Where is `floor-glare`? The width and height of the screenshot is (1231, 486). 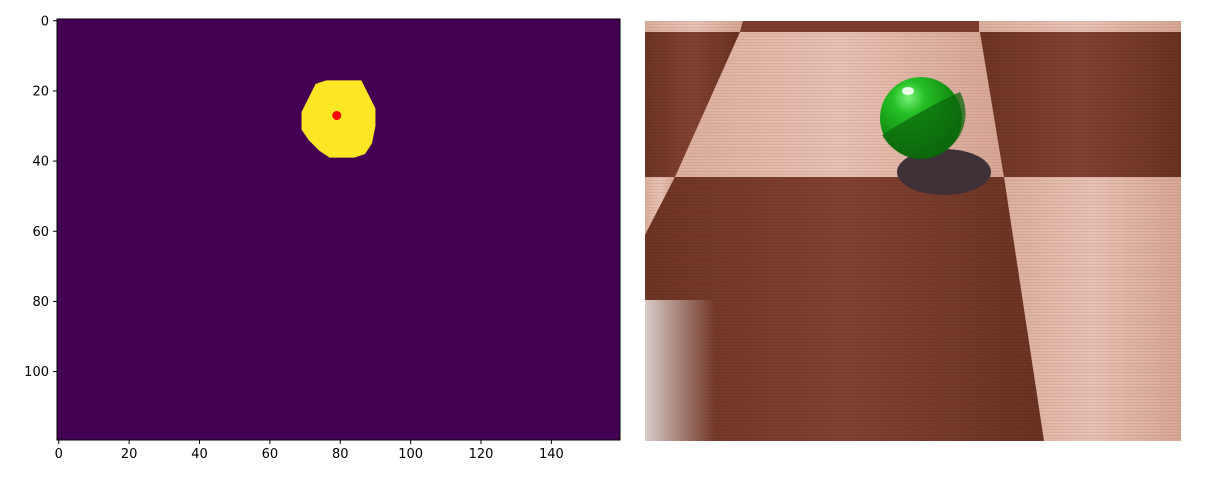 floor-glare is located at coordinates (680, 370).